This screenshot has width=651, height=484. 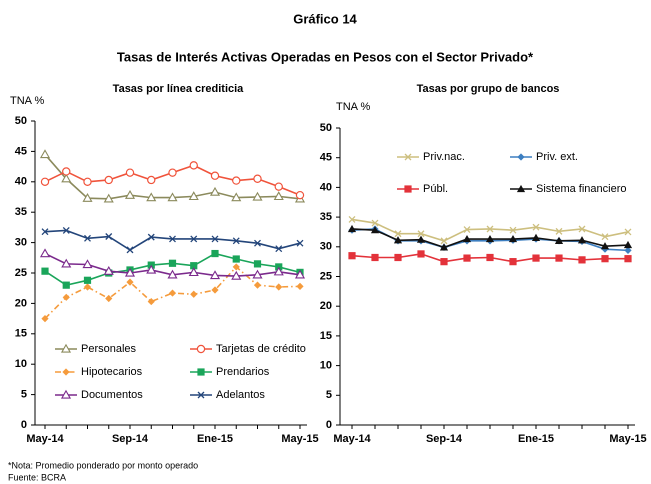 I want to click on y-tick-label: 45, so click(x=326, y=158).